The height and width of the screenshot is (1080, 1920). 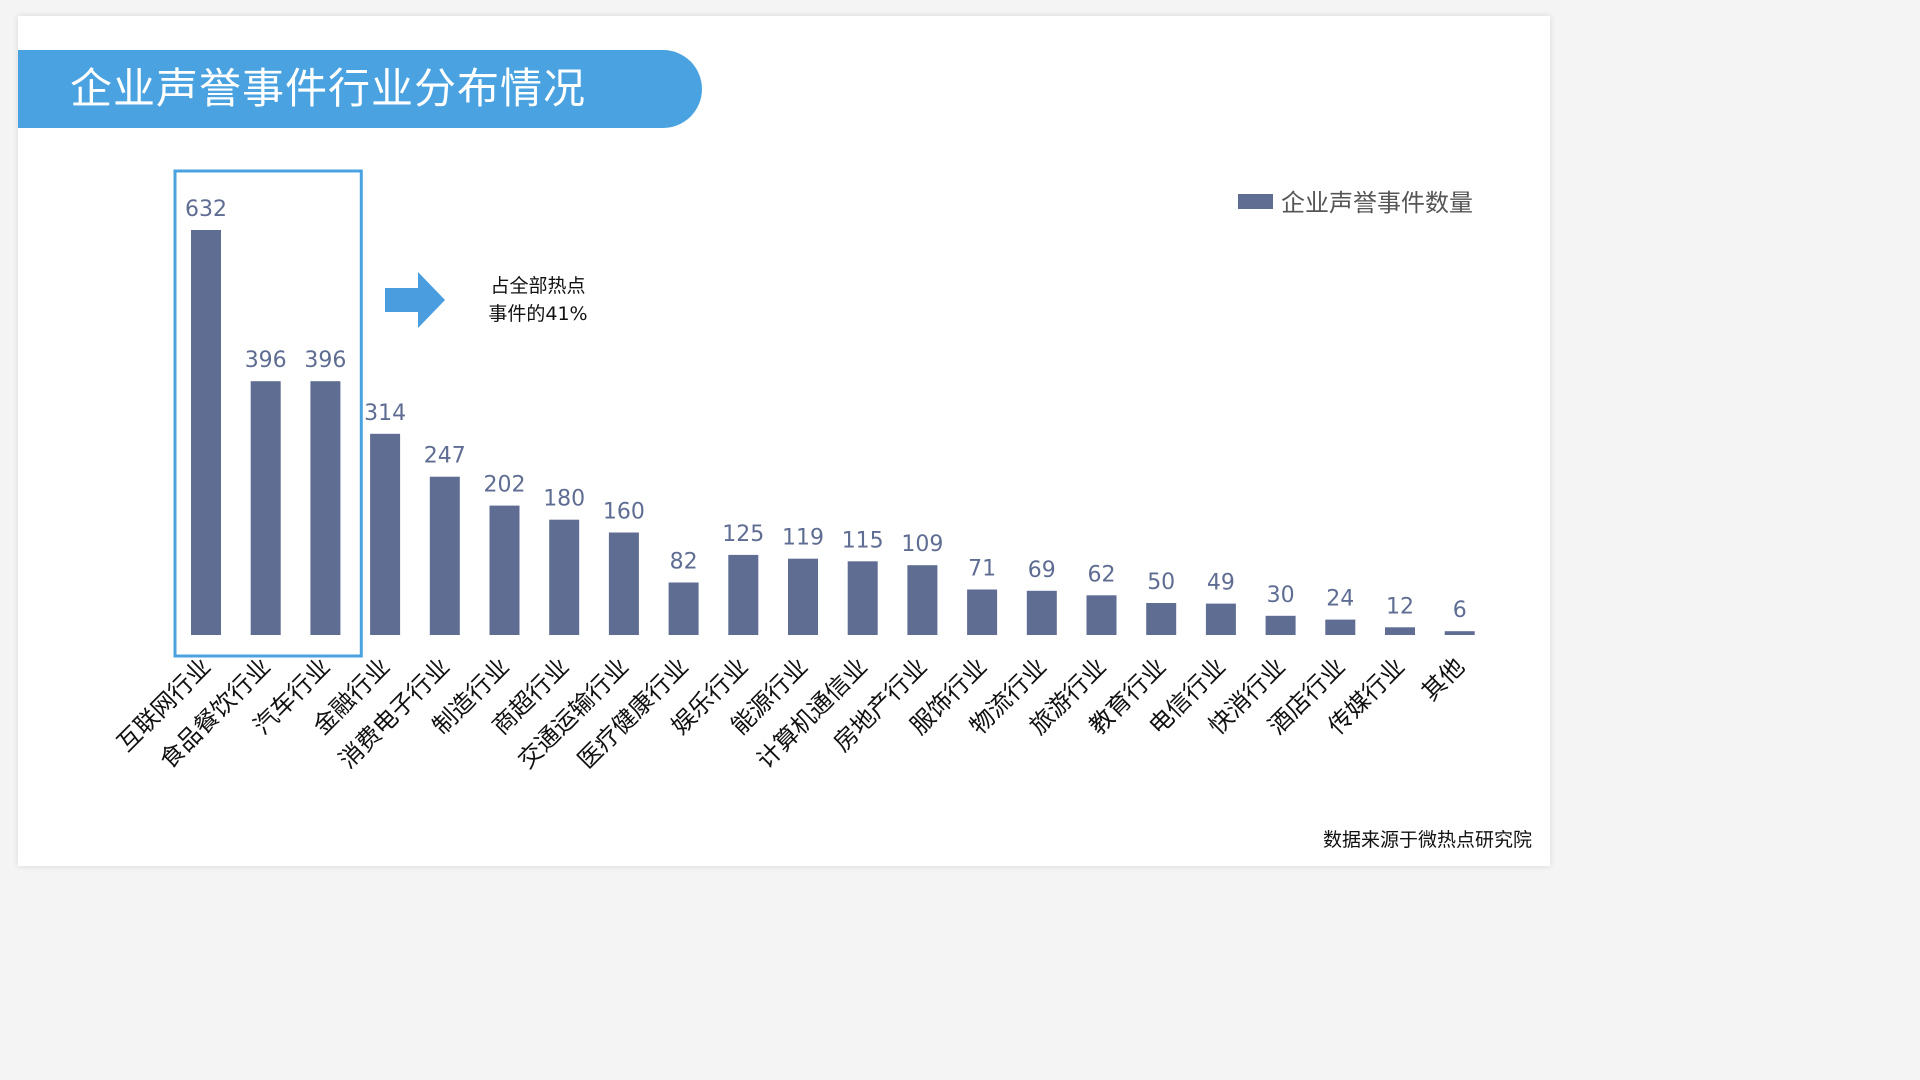 I want to click on value-label-22: 6, so click(x=1460, y=610).